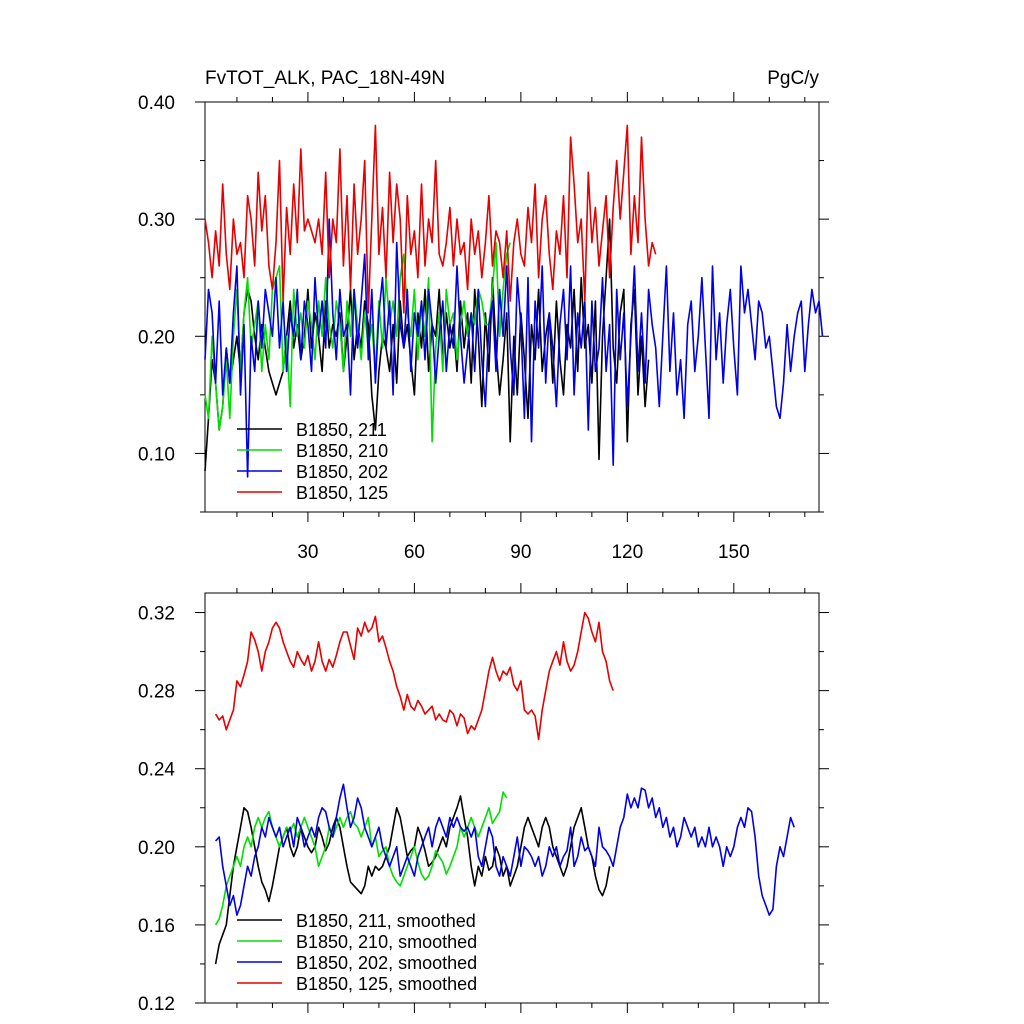 The image size is (1024, 1024). Describe the element at coordinates (156, 1004) in the screenshot. I see `y-tick-label: 0.12` at that location.